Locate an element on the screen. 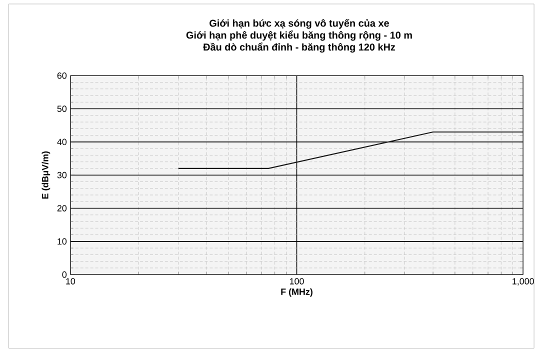 The width and height of the screenshot is (540, 352). x-tick-label: 10 is located at coordinates (71, 281).